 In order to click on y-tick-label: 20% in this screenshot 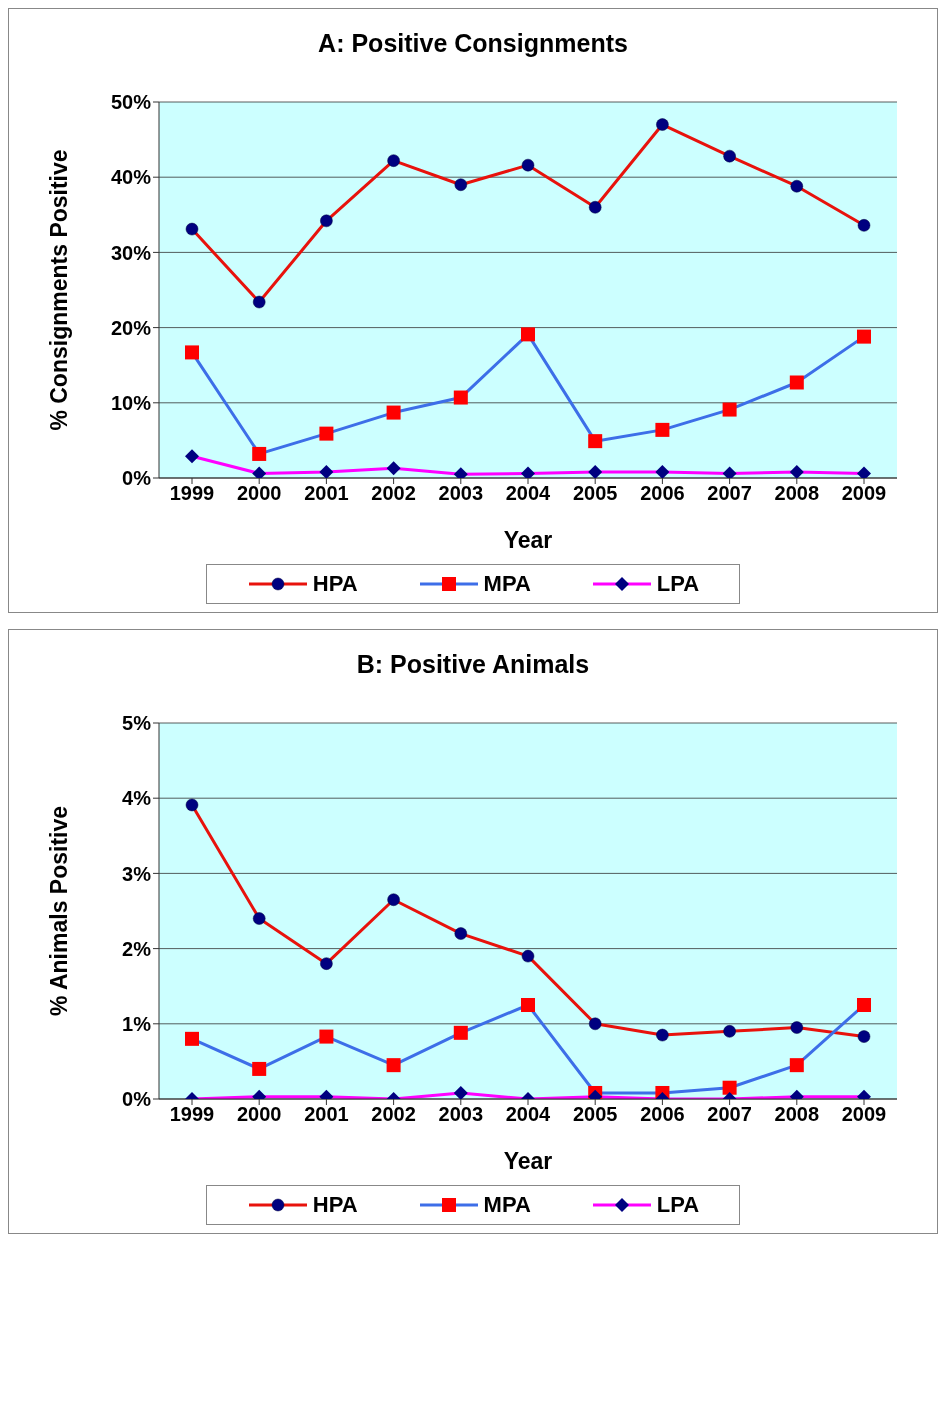, I will do `click(131, 327)`.